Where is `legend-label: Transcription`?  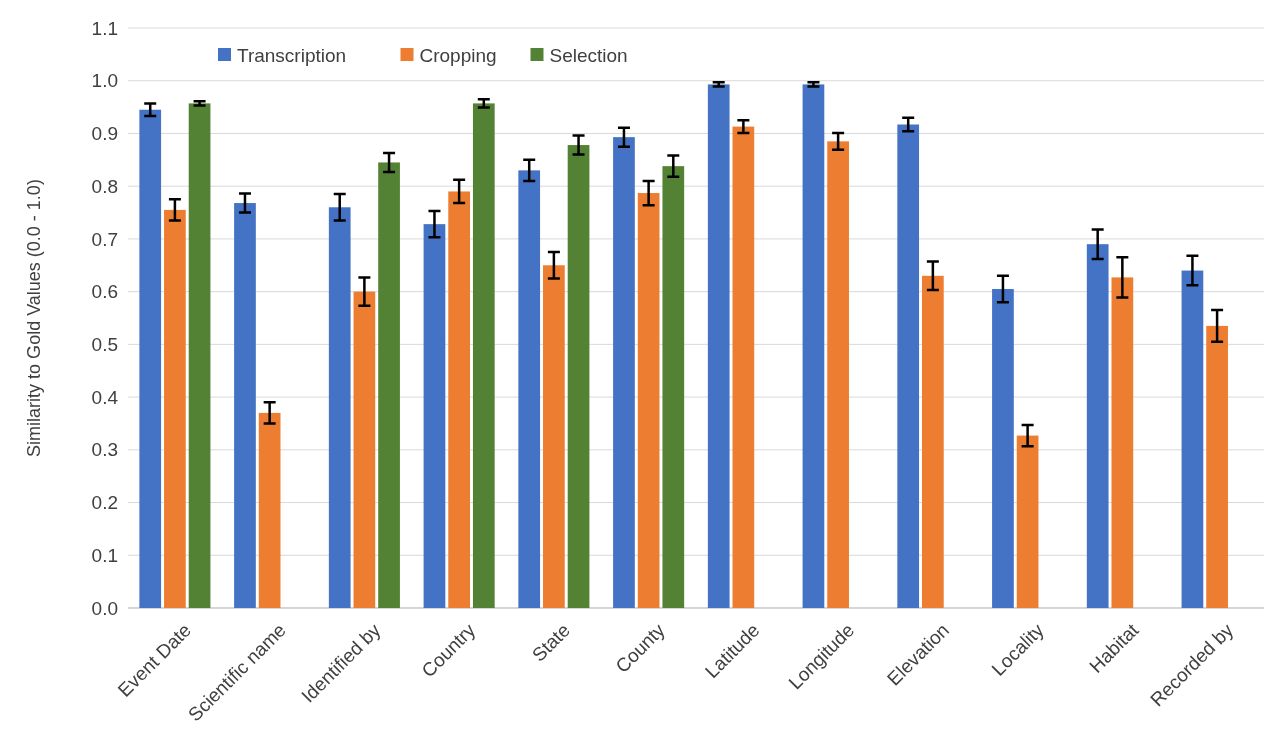 legend-label: Transcription is located at coordinates (292, 55).